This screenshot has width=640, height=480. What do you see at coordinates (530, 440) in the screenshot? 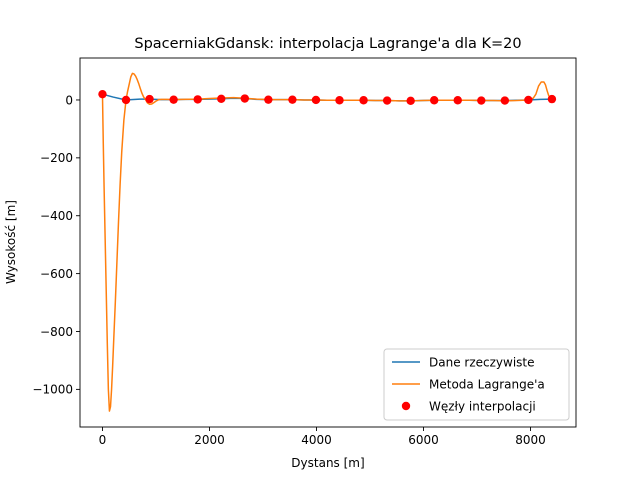
I see `x-tick-label: 8000` at bounding box center [530, 440].